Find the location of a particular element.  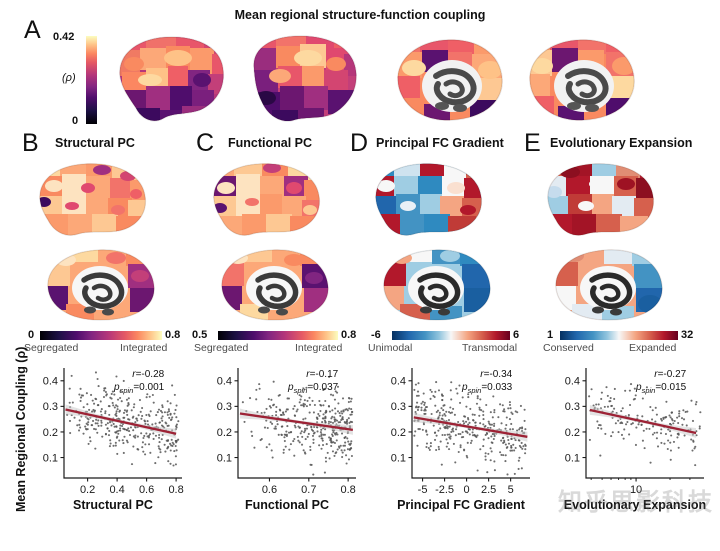

x-axis-label-B: Structural PC is located at coordinates (113, 505).